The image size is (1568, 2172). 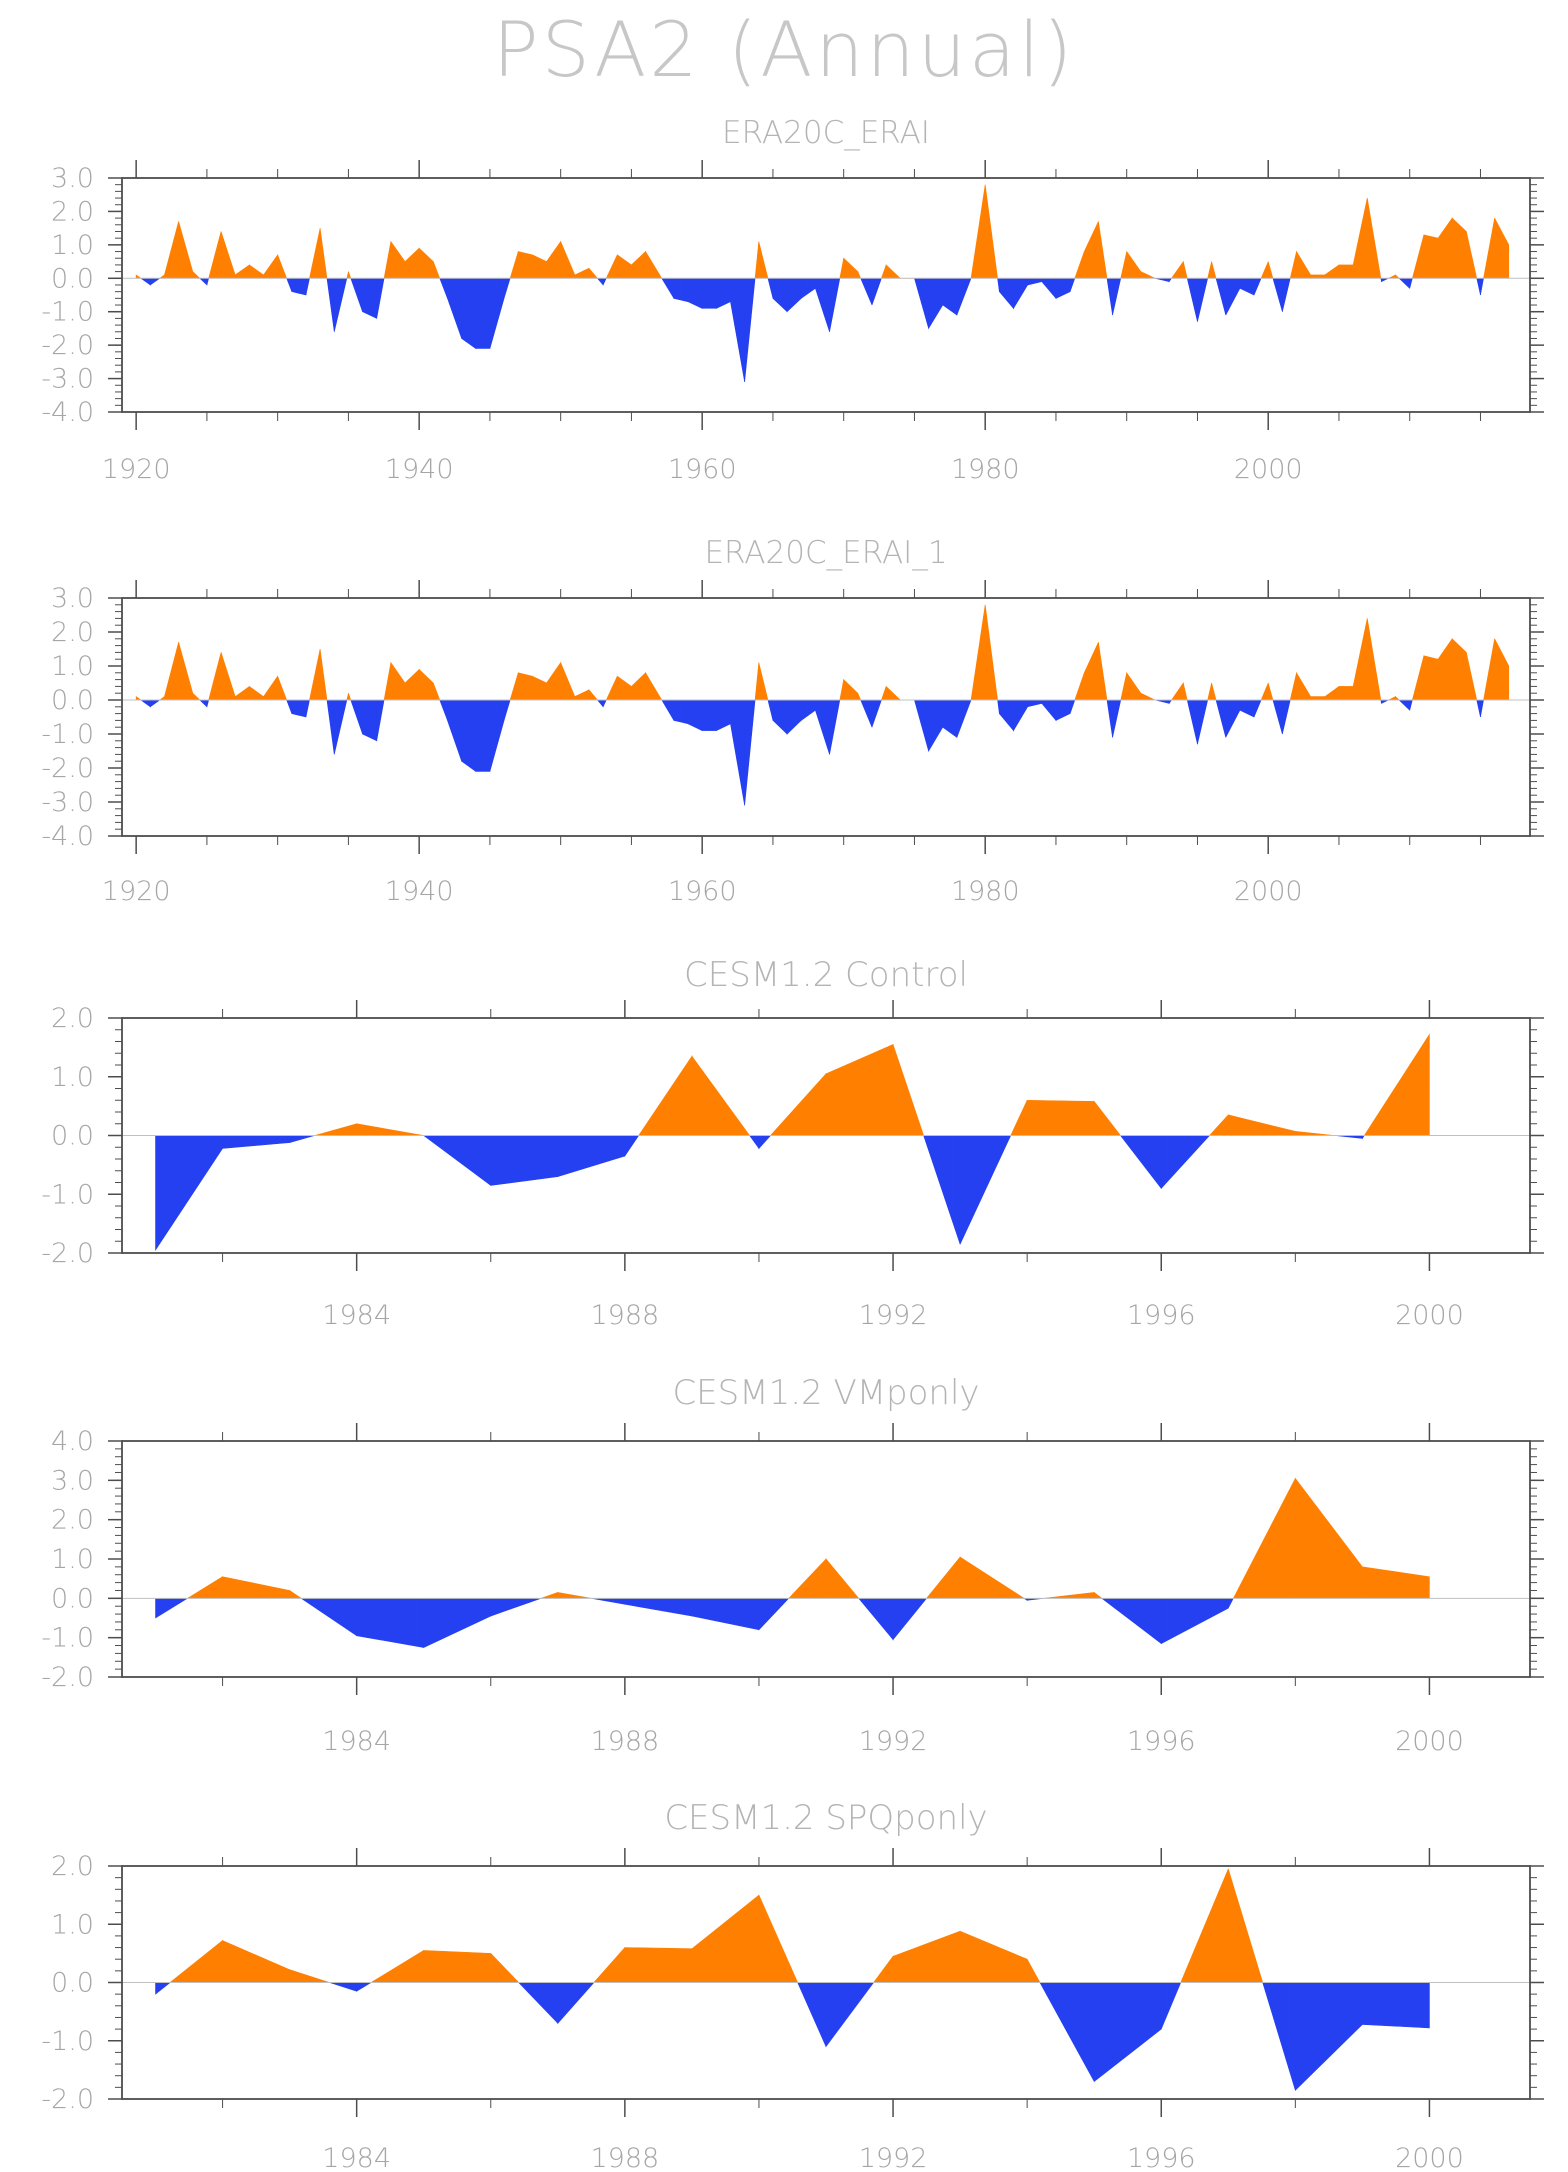 I want to click on x-tick-label: 1980, so click(x=985, y=891).